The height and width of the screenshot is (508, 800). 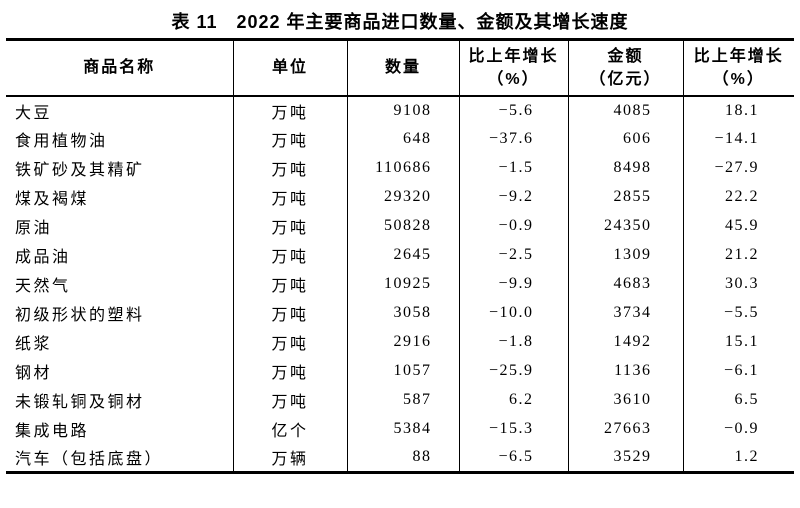 What do you see at coordinates (52, 431) in the screenshot?
I see `cell-name: 集成电路` at bounding box center [52, 431].